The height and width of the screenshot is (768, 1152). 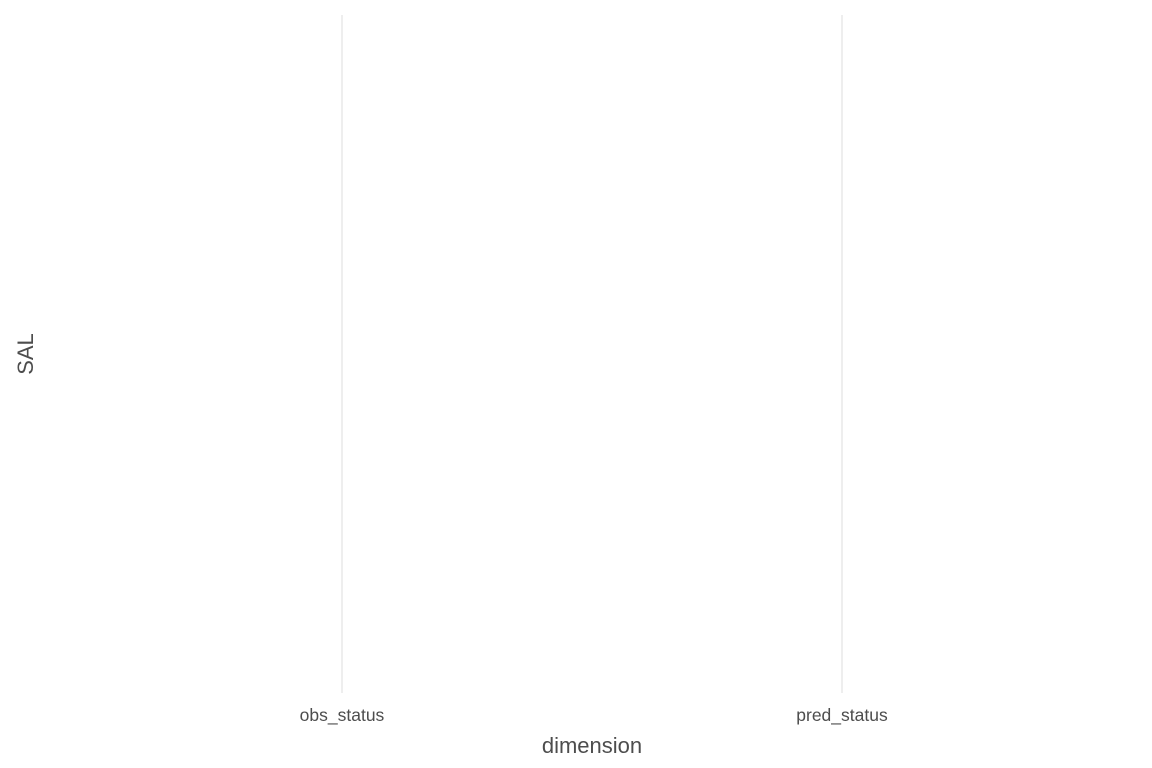 I want to click on x-tick-label-obs-status: obs_status, so click(x=342, y=715).